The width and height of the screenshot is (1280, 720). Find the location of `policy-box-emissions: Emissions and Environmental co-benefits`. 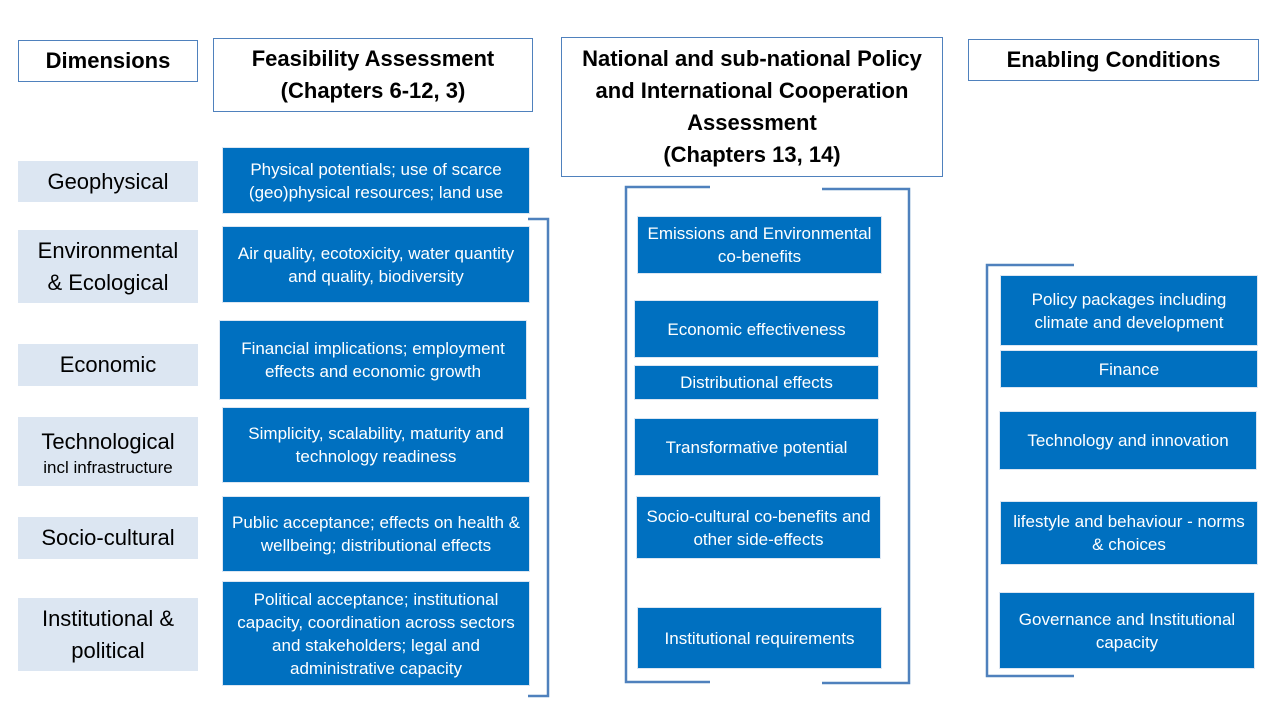

policy-box-emissions: Emissions and Environmental co-benefits is located at coordinates (759, 245).